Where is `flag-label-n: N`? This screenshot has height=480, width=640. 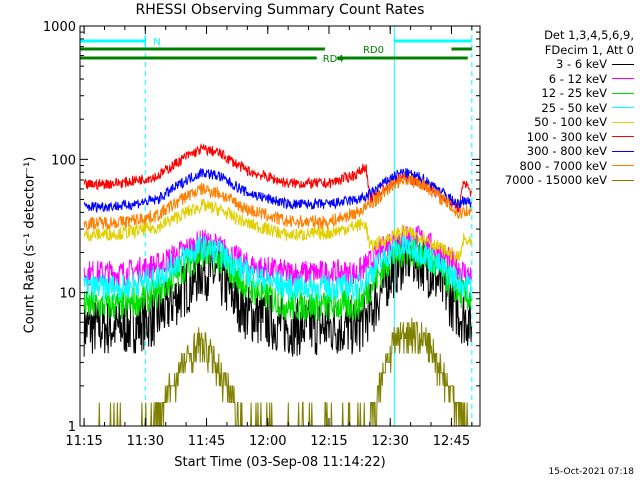 flag-label-n: N is located at coordinates (156, 42).